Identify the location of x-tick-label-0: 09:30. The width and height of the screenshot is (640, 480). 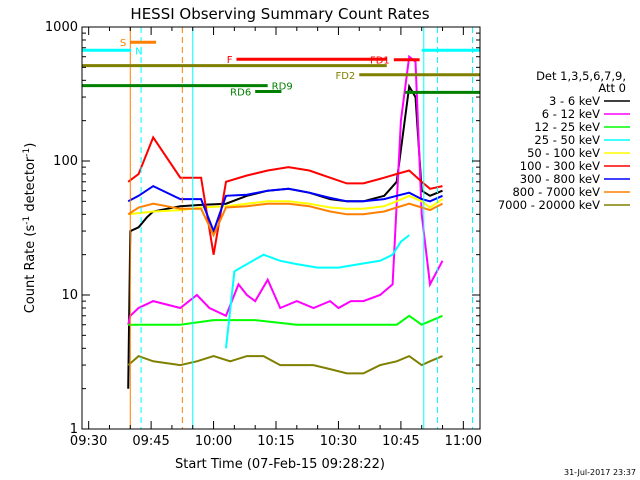
(88, 441).